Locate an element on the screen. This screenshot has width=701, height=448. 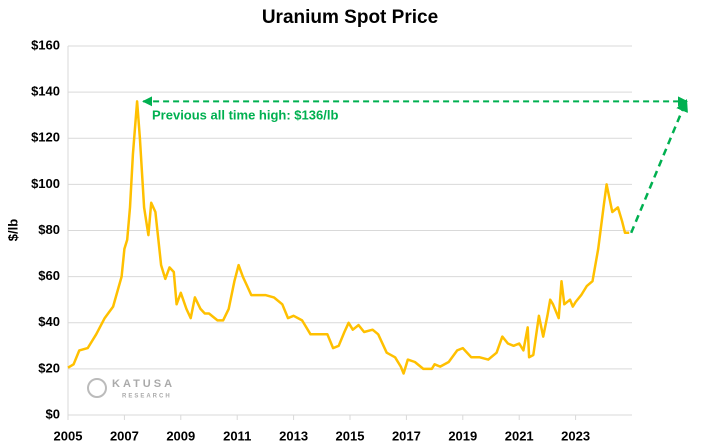
x-tick-label: 2009 is located at coordinates (180, 435).